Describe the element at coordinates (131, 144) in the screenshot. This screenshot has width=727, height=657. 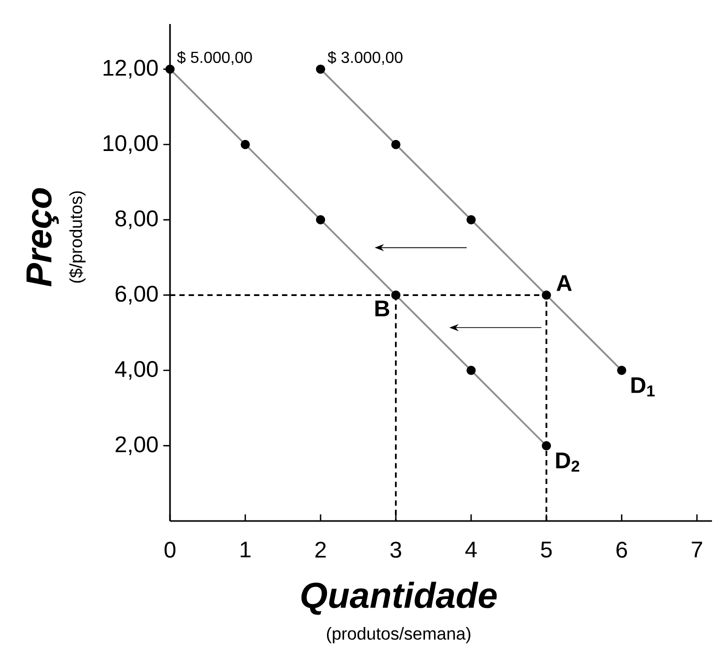
I see `y-tick-label: 10,00` at that location.